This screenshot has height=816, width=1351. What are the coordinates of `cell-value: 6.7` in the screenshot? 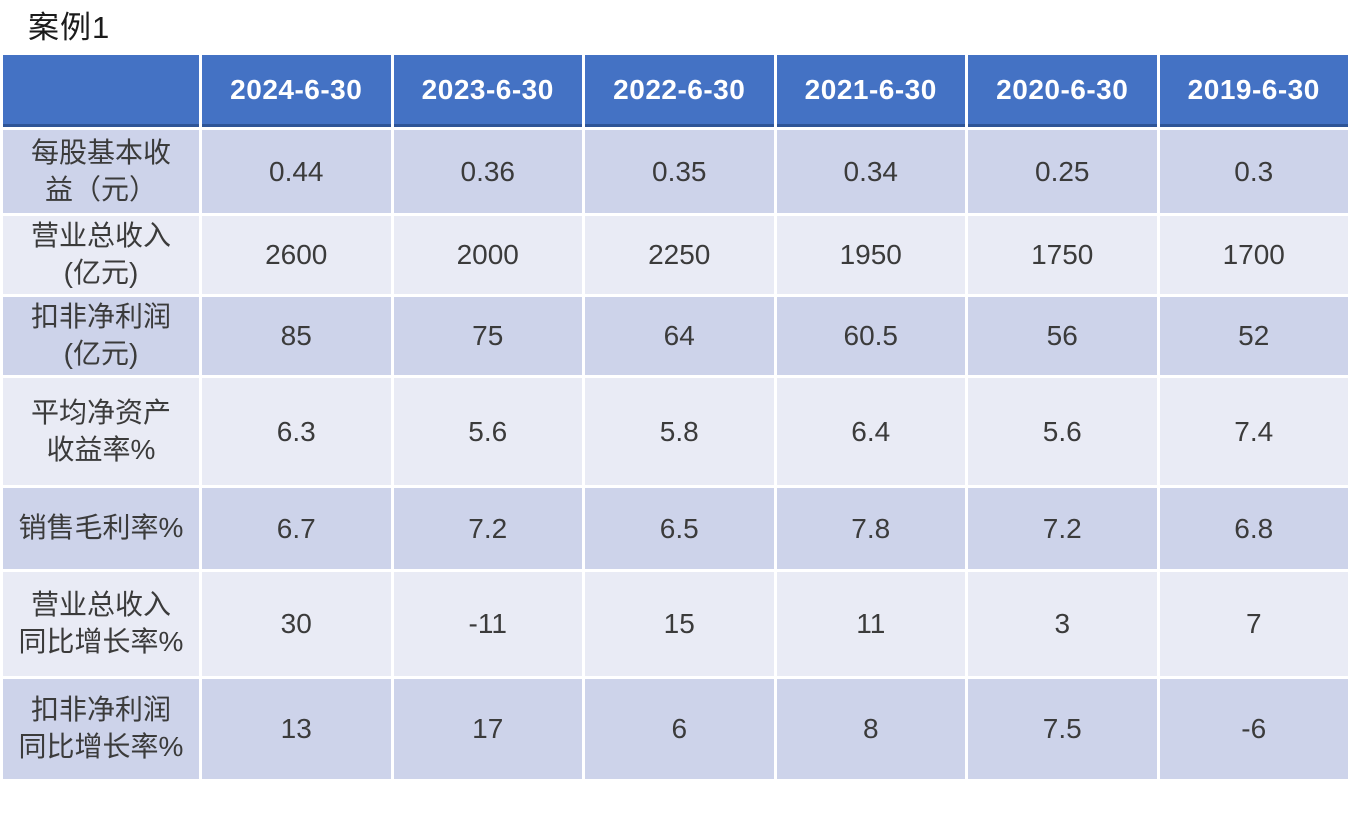 It's located at (296, 528).